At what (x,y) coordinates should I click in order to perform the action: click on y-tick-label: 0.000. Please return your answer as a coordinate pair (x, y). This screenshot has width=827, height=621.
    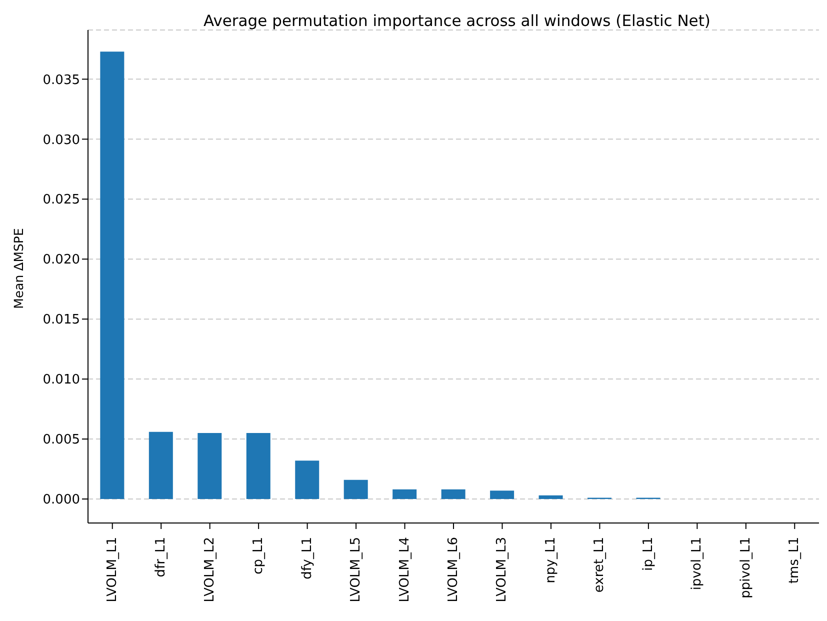
    Looking at the image, I should click on (61, 500).